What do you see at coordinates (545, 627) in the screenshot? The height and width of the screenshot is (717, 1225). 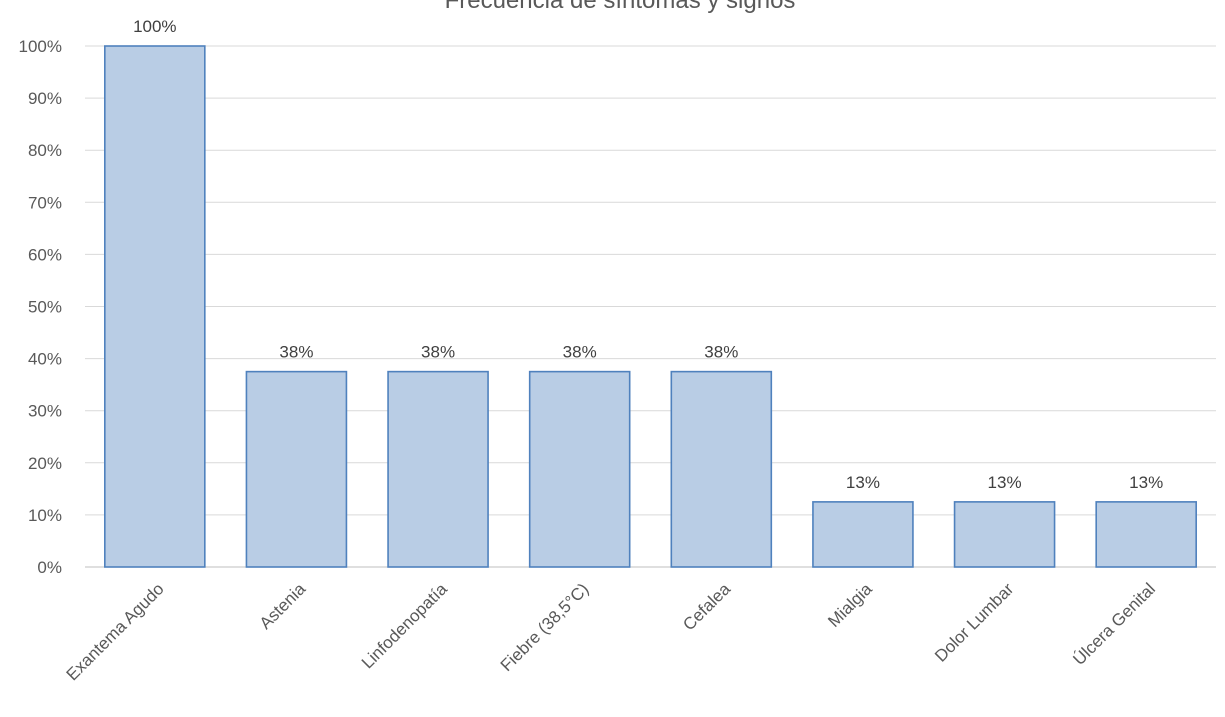 I see `x-tick-label: Fiebre (38,5°C)` at bounding box center [545, 627].